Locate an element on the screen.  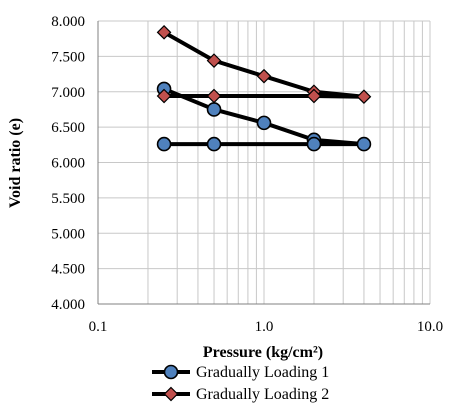
y-tick-label: 5.500 is located at coordinates (68, 199).